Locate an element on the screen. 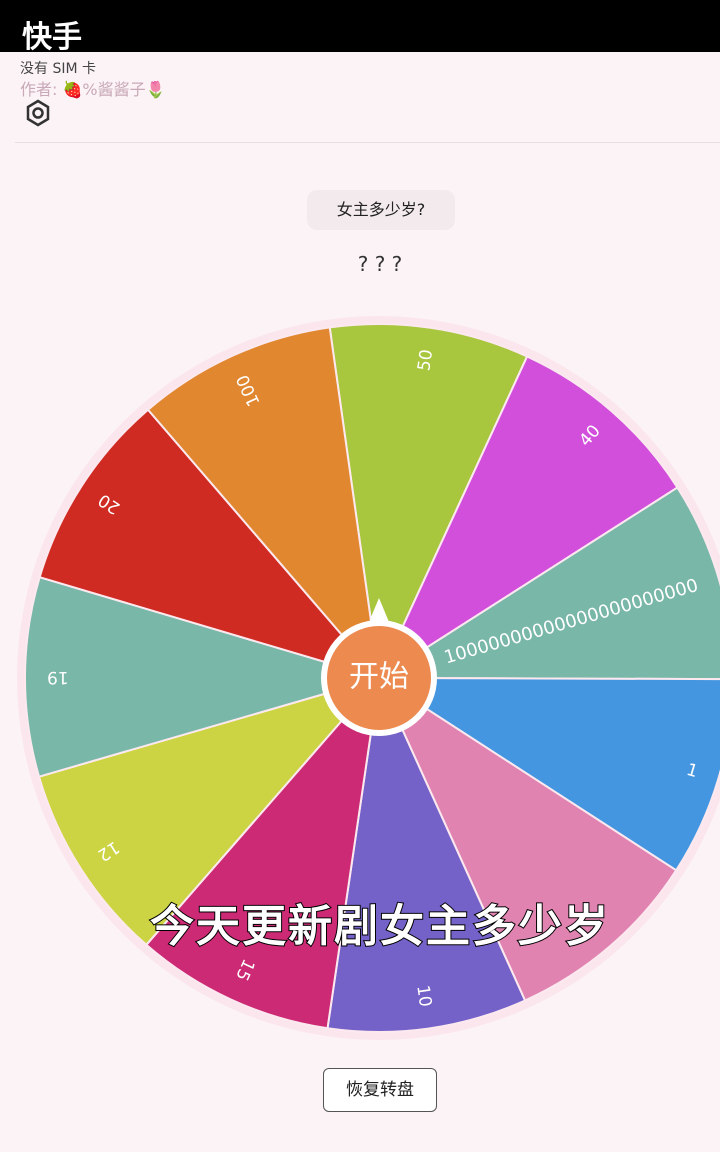 This screenshot has height=1152, width=720. status-bar: 没有 SIM 卡 is located at coordinates (58, 69).